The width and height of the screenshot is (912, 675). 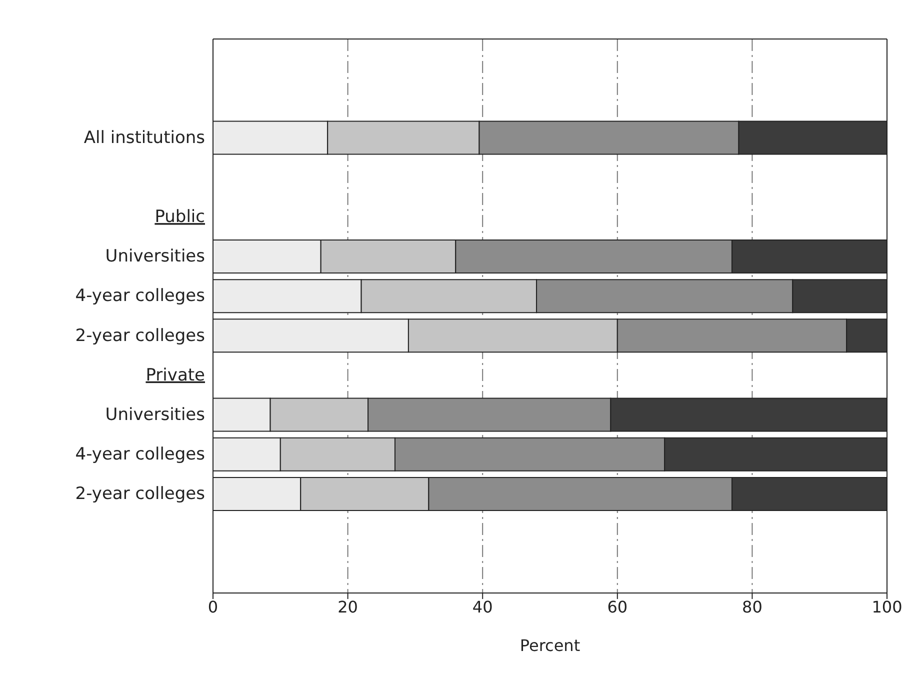 I want to click on y-tick-label: All institutions, so click(x=145, y=138).